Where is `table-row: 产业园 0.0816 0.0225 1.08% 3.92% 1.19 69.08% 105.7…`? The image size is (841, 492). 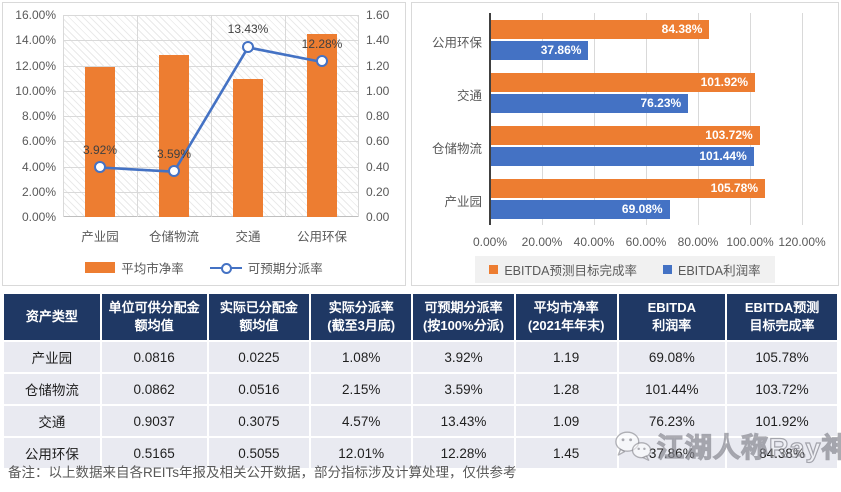
table-row: 产业园 0.0816 0.0225 1.08% 3.92% 1.19 69.08% 105.7… is located at coordinates (420, 357).